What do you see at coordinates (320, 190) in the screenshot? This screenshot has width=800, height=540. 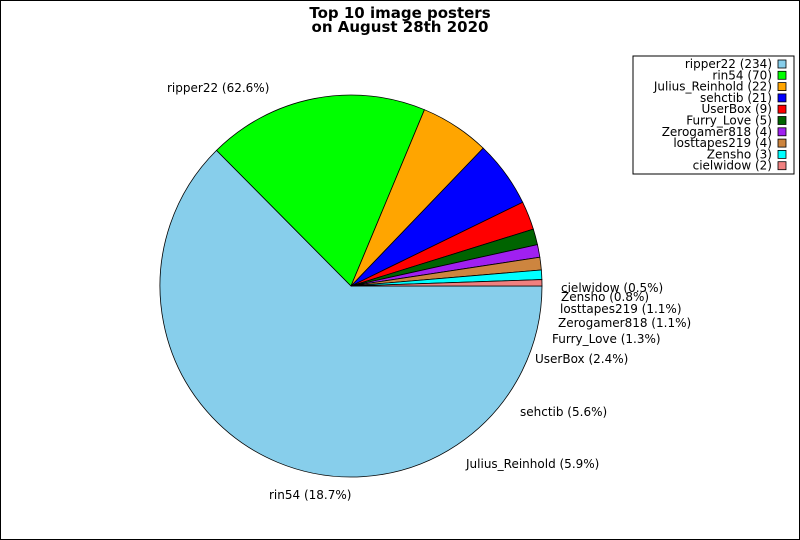 I see `pie-slice-rin54` at bounding box center [320, 190].